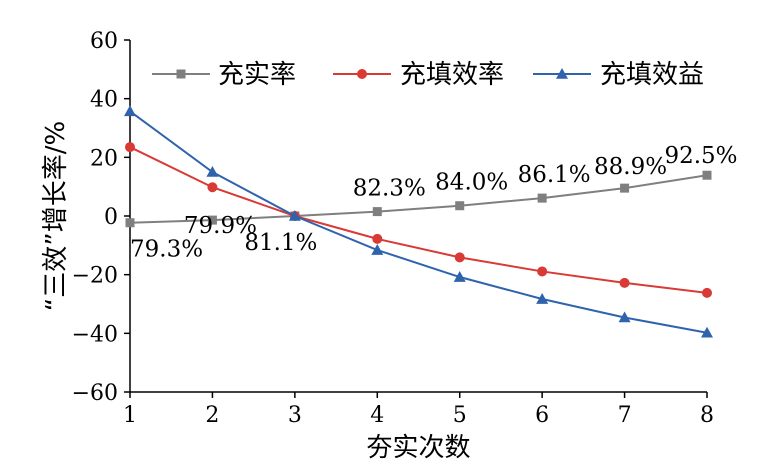  I want to click on legend-item: 充填效益, so click(618, 75).